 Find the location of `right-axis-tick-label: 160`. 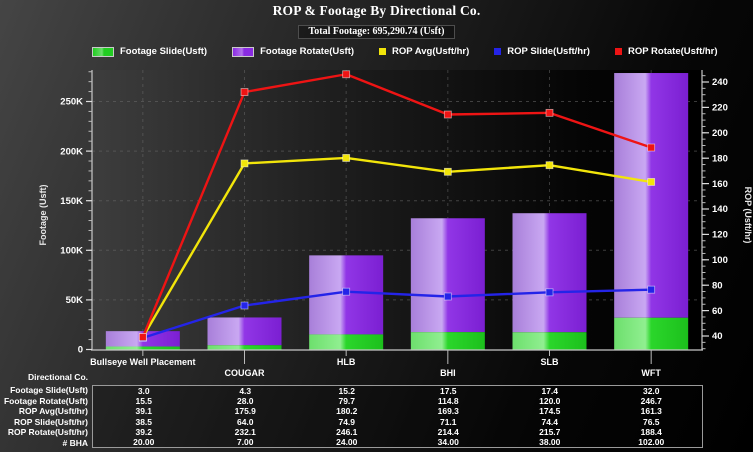

right-axis-tick-label: 160 is located at coordinates (720, 184).